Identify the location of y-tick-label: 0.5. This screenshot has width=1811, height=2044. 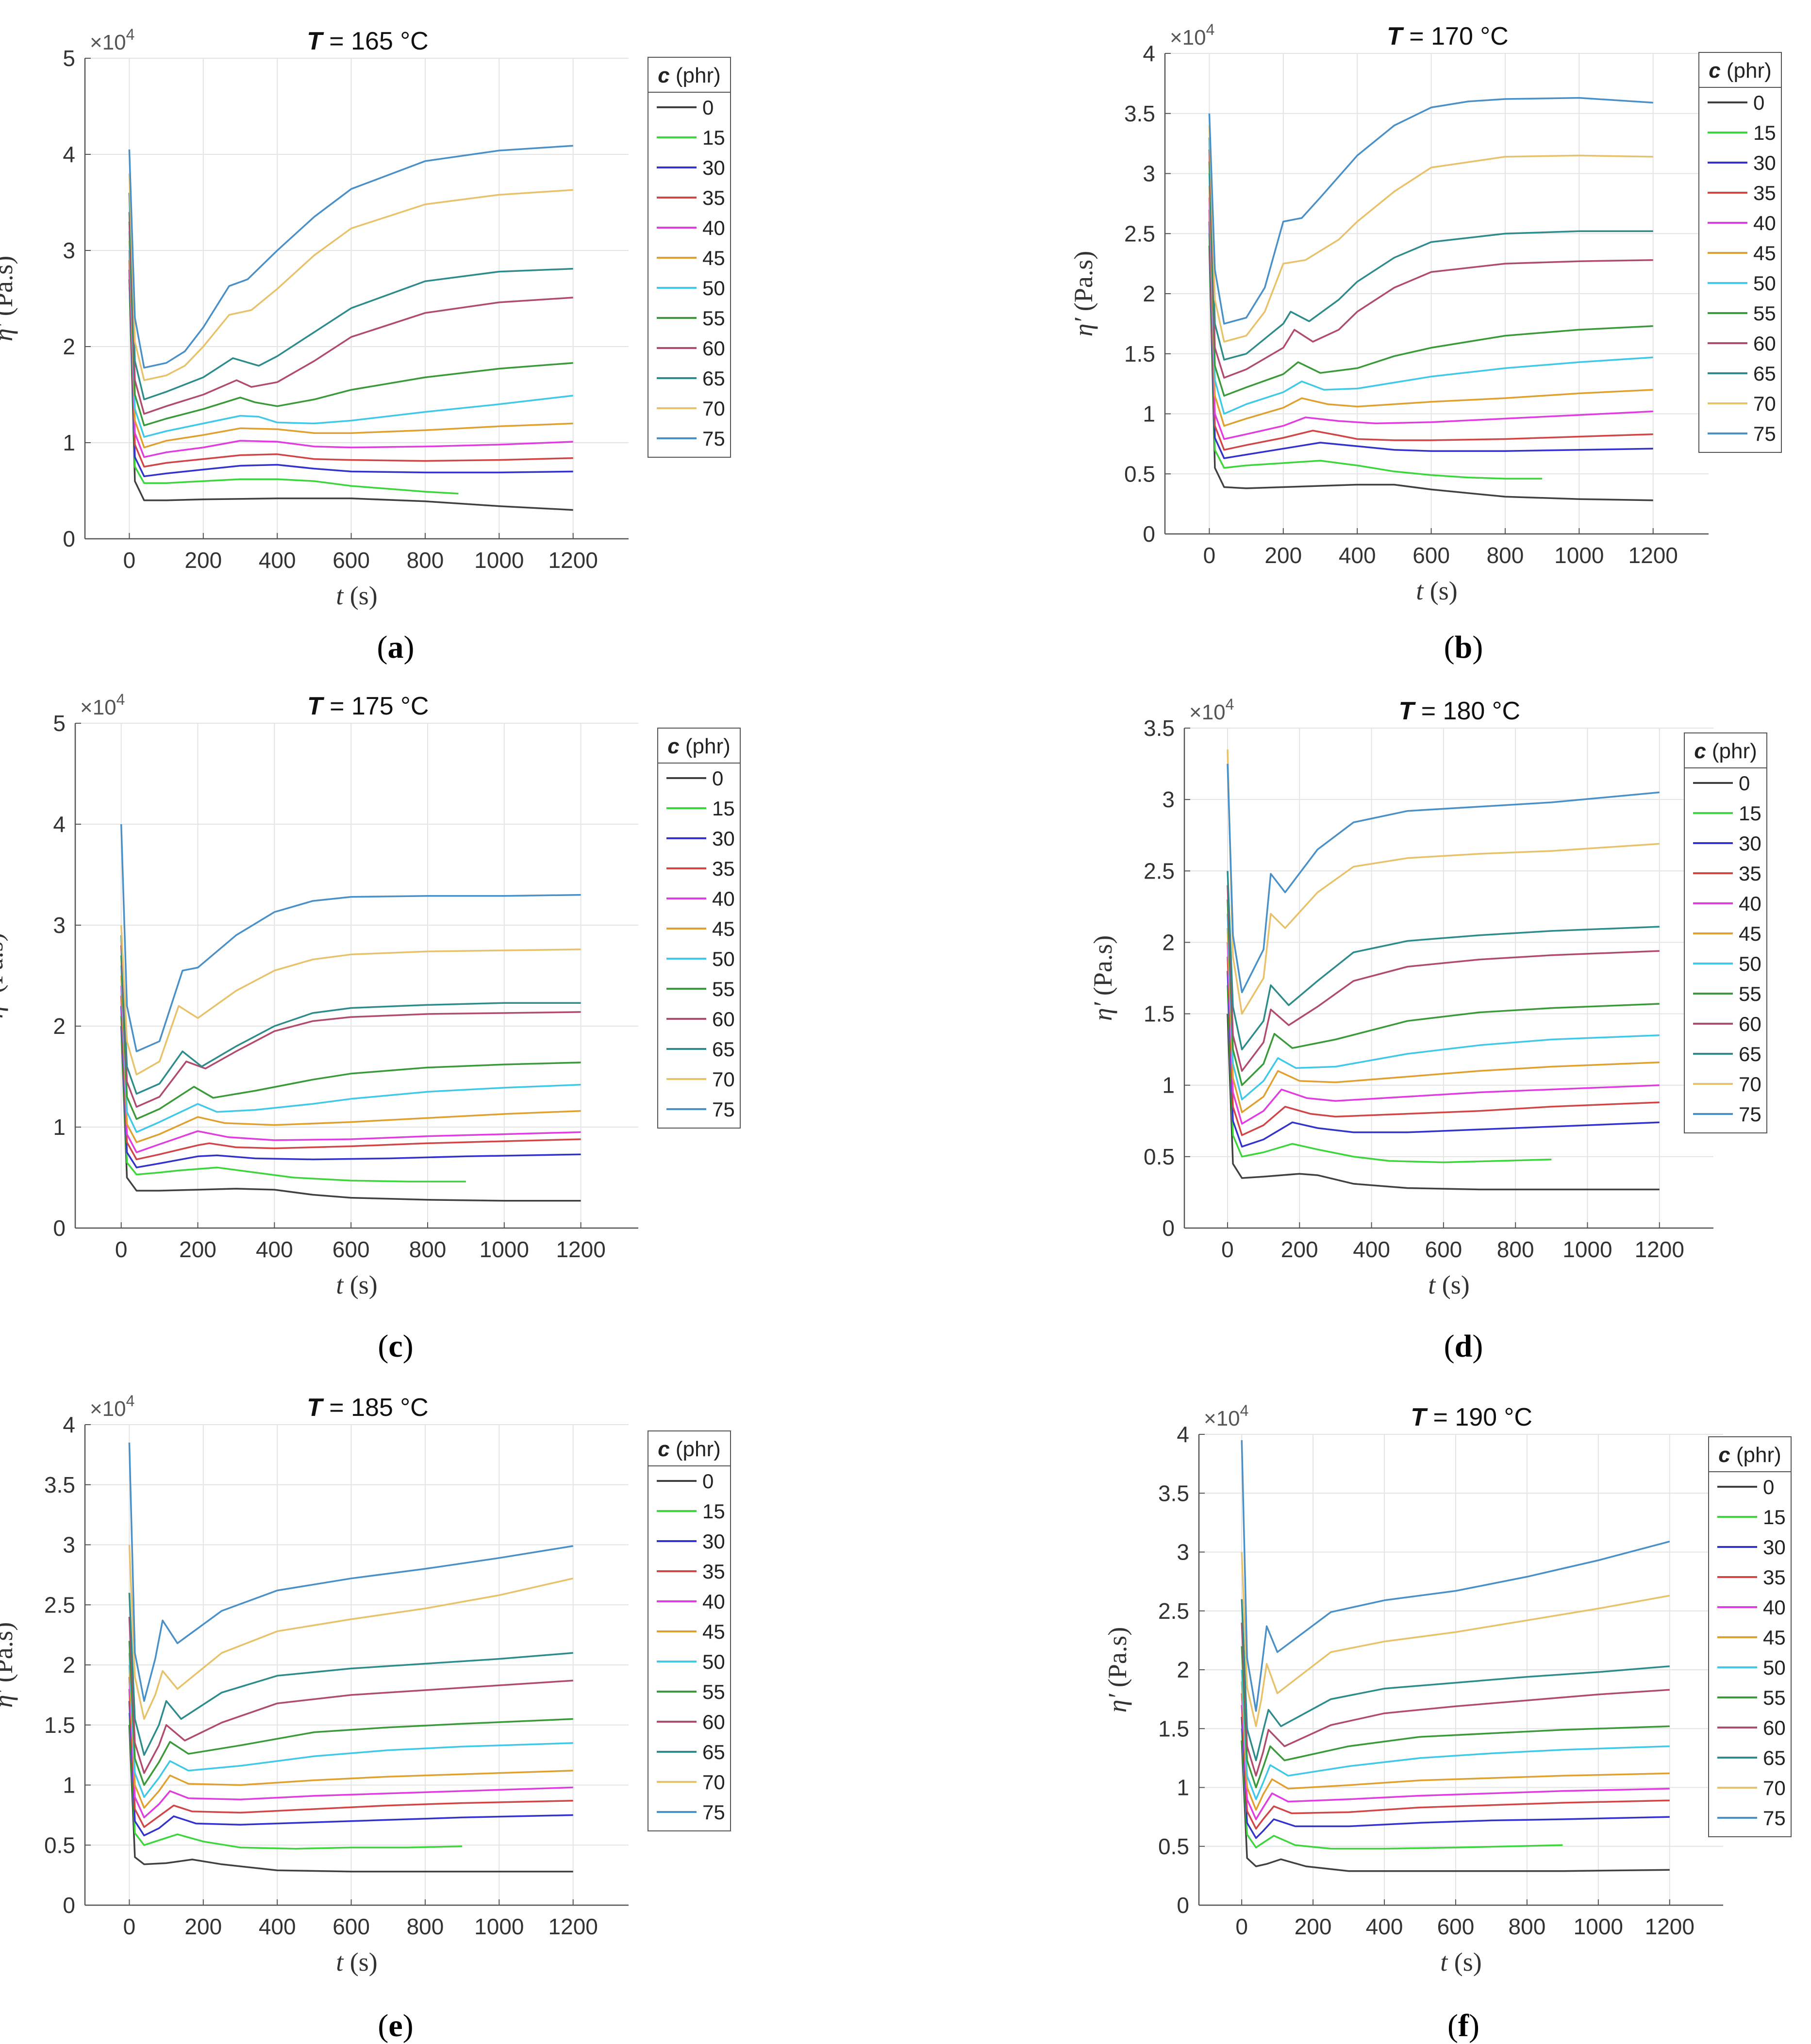
(1173, 1846).